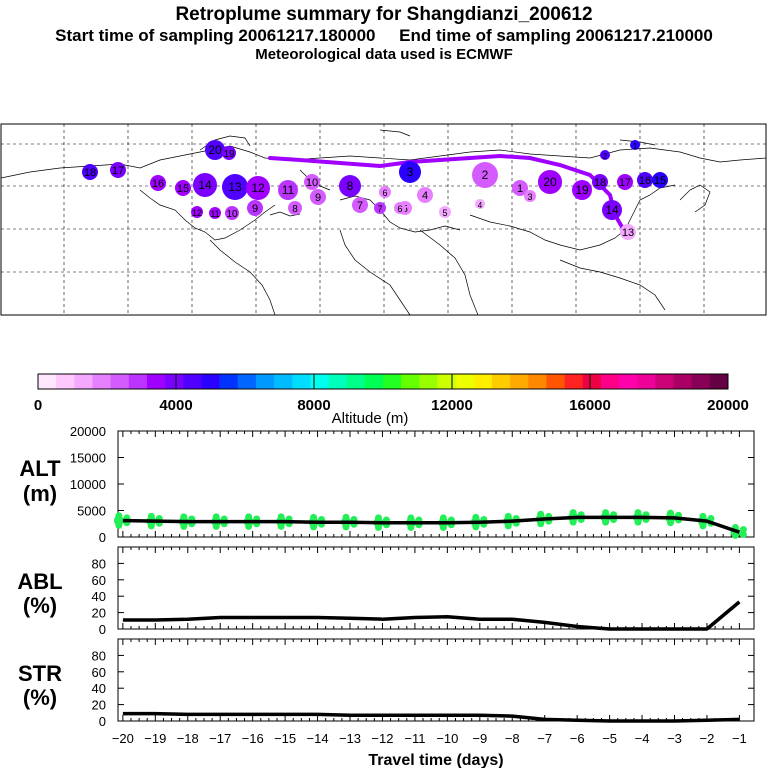 This screenshot has height=768, width=768. I want to click on plume-label: 13, so click(628, 233).